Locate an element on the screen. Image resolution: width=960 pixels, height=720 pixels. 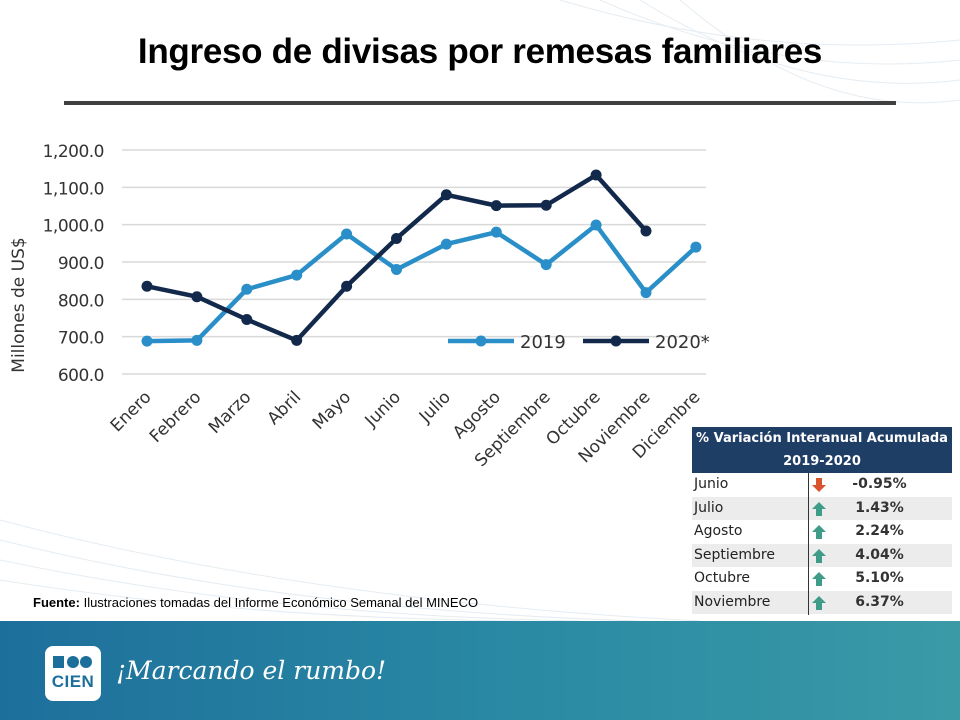
legend-label: 2019 is located at coordinates (543, 342).